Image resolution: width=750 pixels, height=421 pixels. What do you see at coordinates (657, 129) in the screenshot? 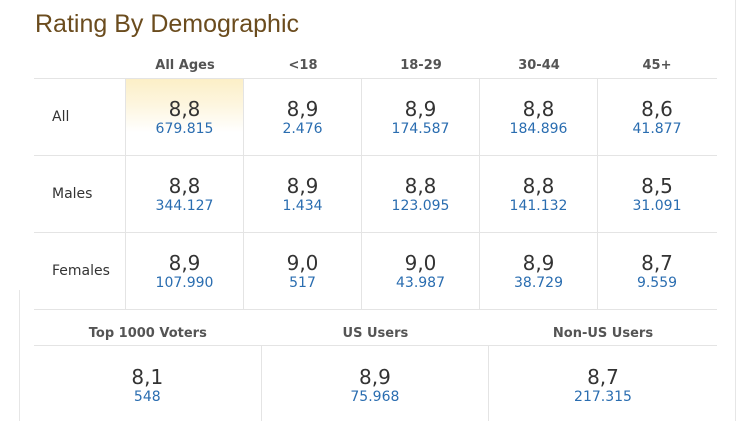
I see `votes-link: 41.877` at bounding box center [657, 129].